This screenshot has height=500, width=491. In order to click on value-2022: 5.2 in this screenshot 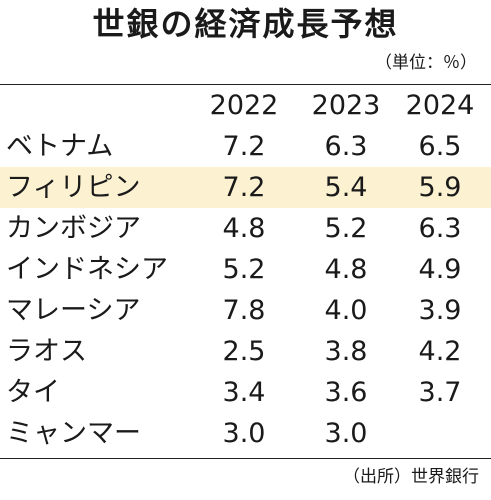, I will do `click(244, 269)`.